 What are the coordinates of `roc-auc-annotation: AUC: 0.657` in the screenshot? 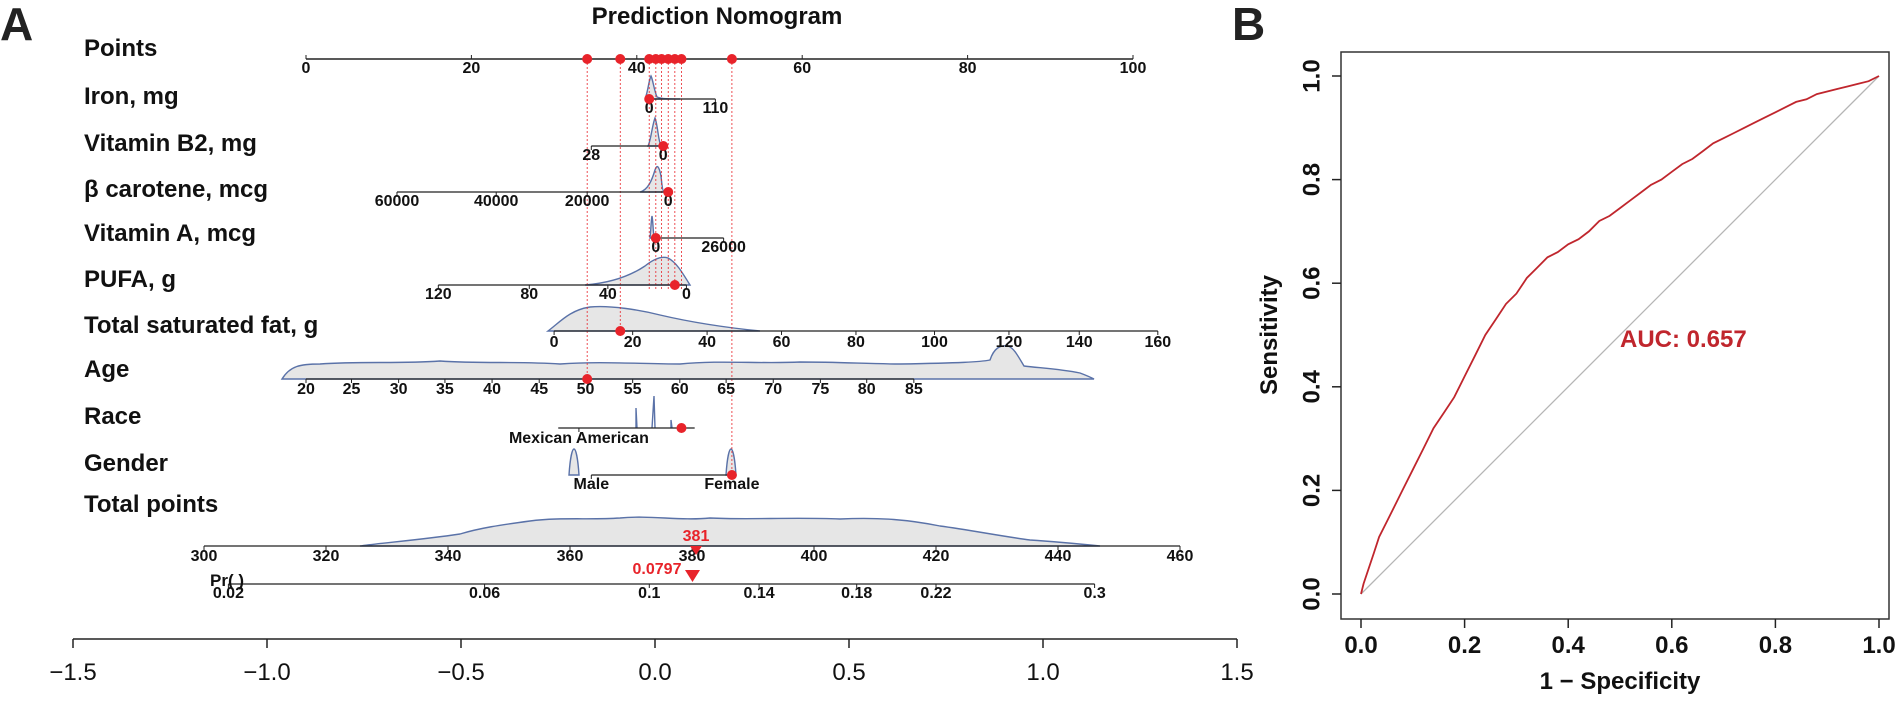 It's located at (1683, 339).